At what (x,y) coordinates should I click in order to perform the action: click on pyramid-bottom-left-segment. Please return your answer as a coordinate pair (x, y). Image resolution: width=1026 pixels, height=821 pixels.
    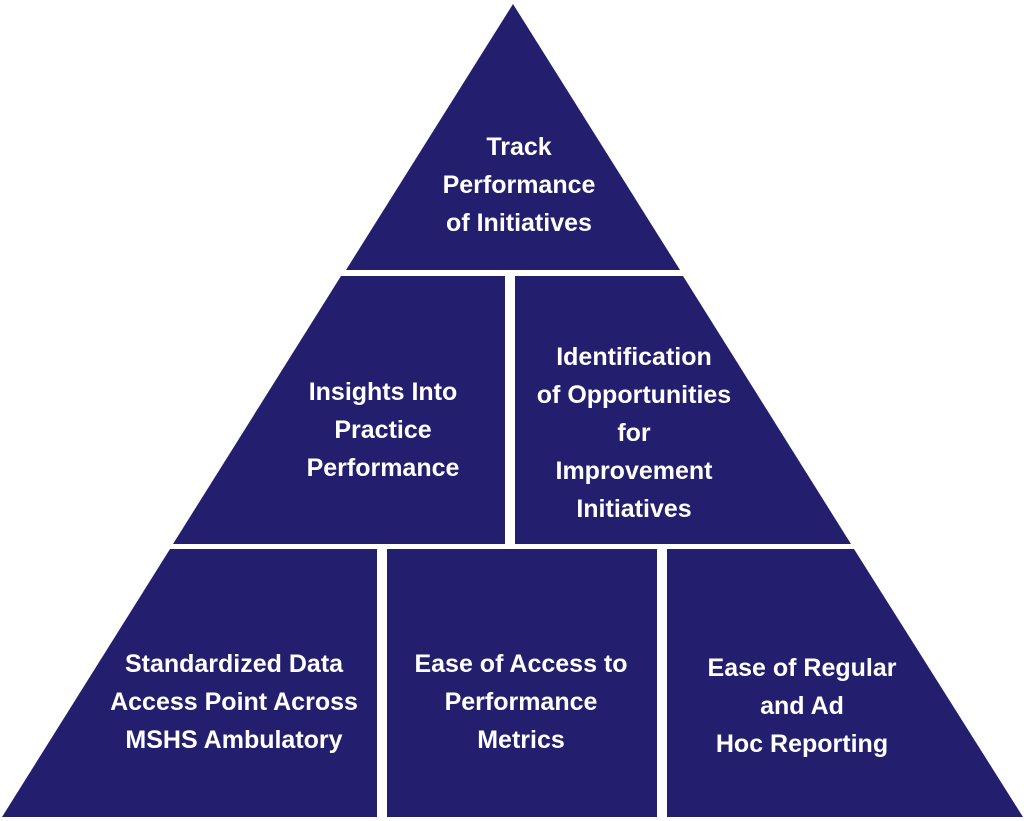
    Looking at the image, I should click on (189, 683).